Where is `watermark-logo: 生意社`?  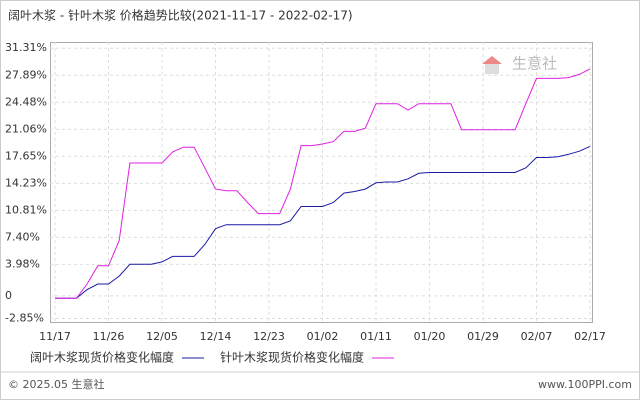 watermark-logo: 生意社 is located at coordinates (519, 64).